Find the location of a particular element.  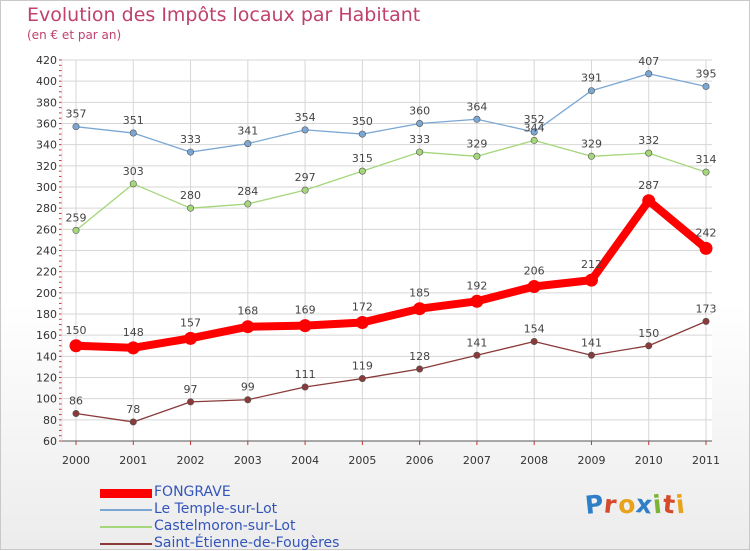

data-label-3: 154 is located at coordinates (534, 329).